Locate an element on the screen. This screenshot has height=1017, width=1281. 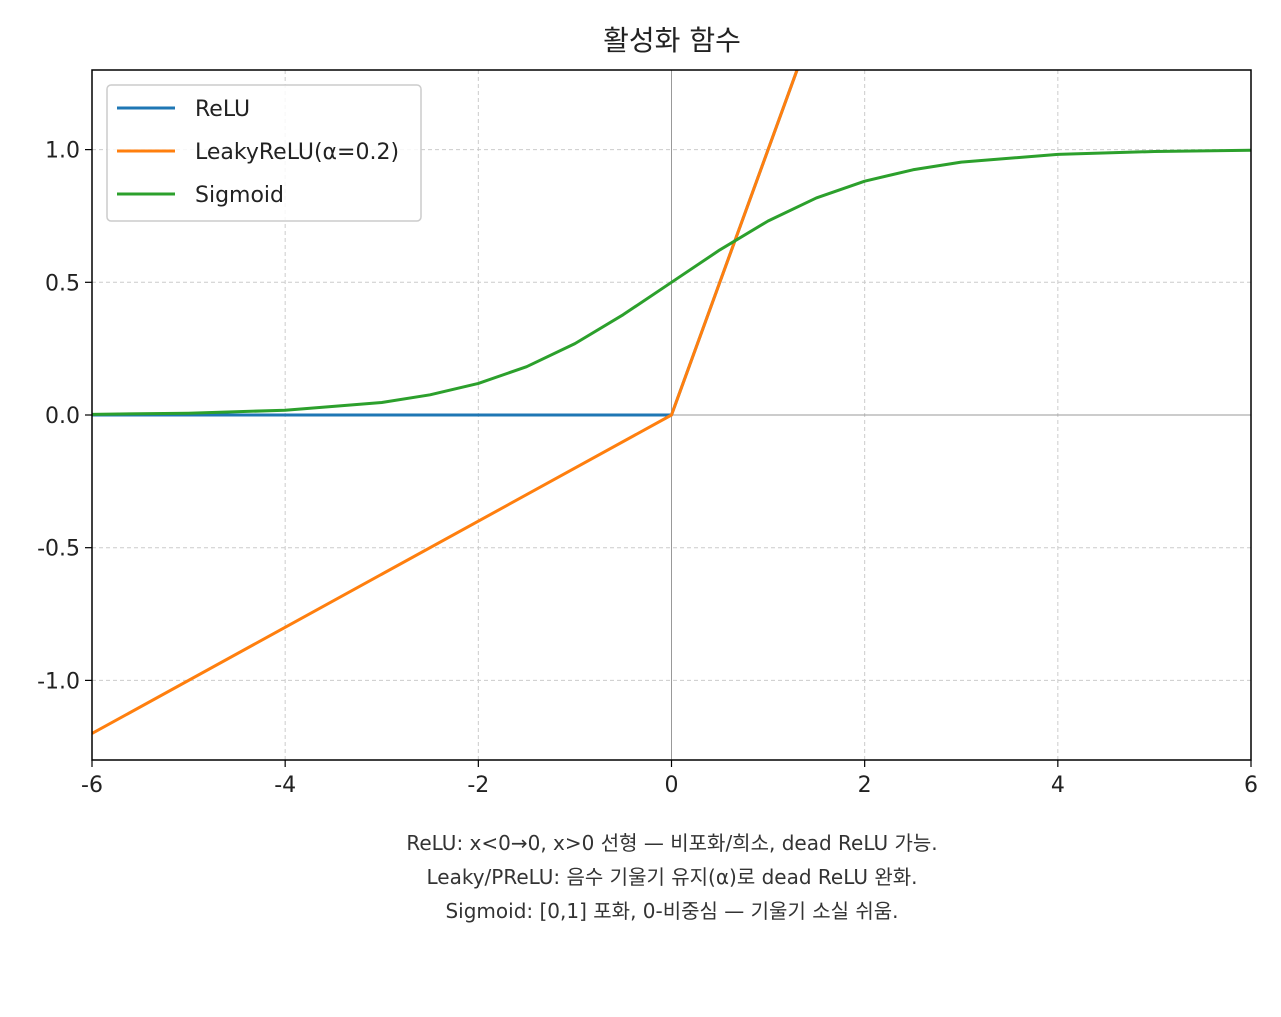
x-tick-label: -6 is located at coordinates (92, 785).